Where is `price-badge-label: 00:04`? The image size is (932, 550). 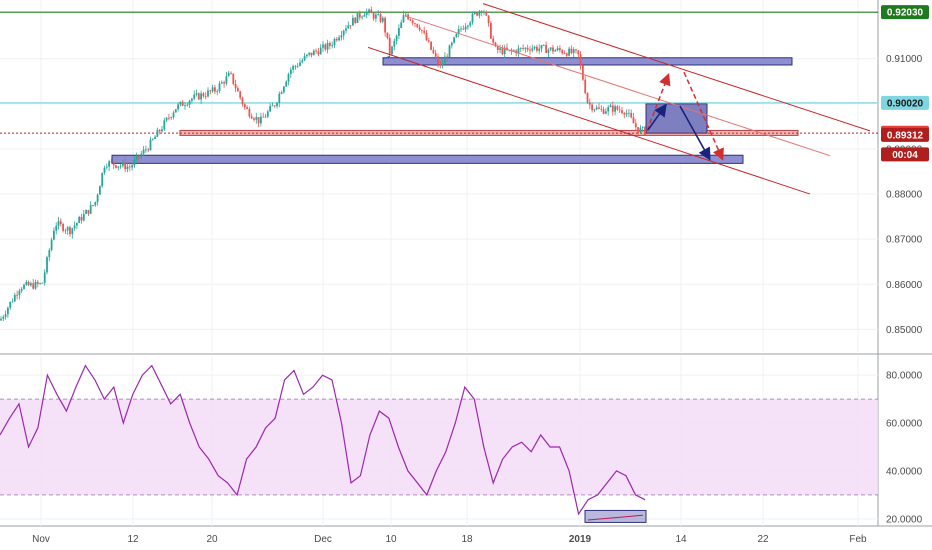 price-badge-label: 00:04 is located at coordinates (905, 155).